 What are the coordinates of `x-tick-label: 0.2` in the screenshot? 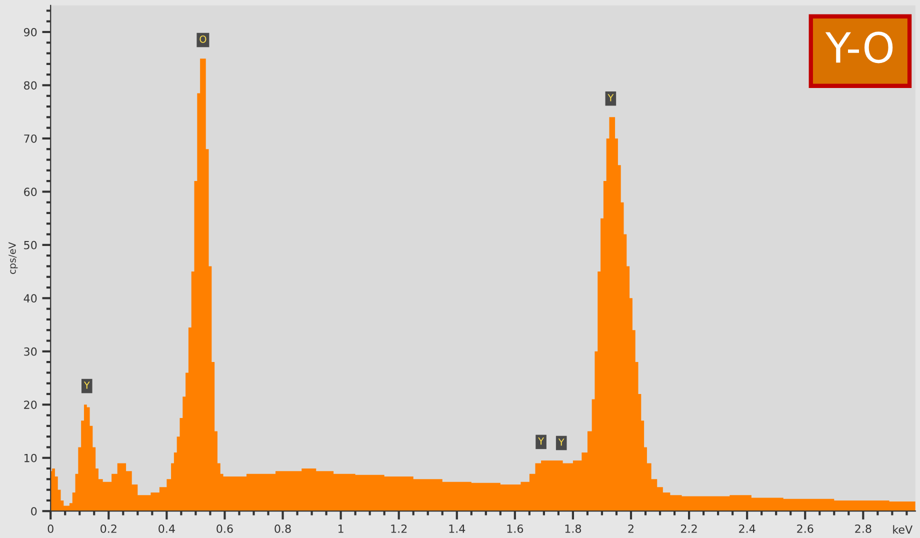 It's located at (108, 528).